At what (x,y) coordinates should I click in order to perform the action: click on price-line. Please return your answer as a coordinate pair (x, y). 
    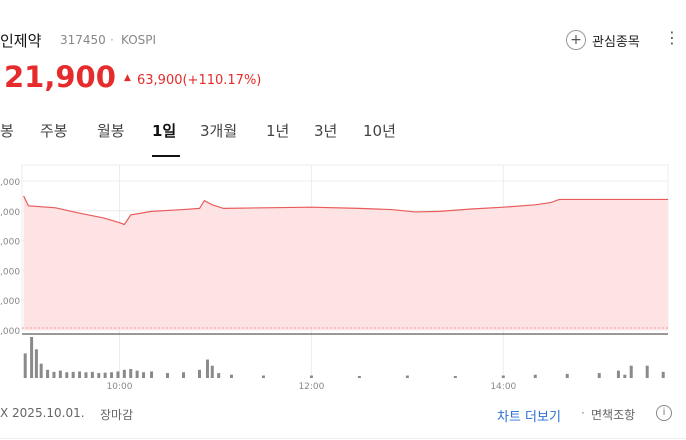
    Looking at the image, I should click on (345, 210).